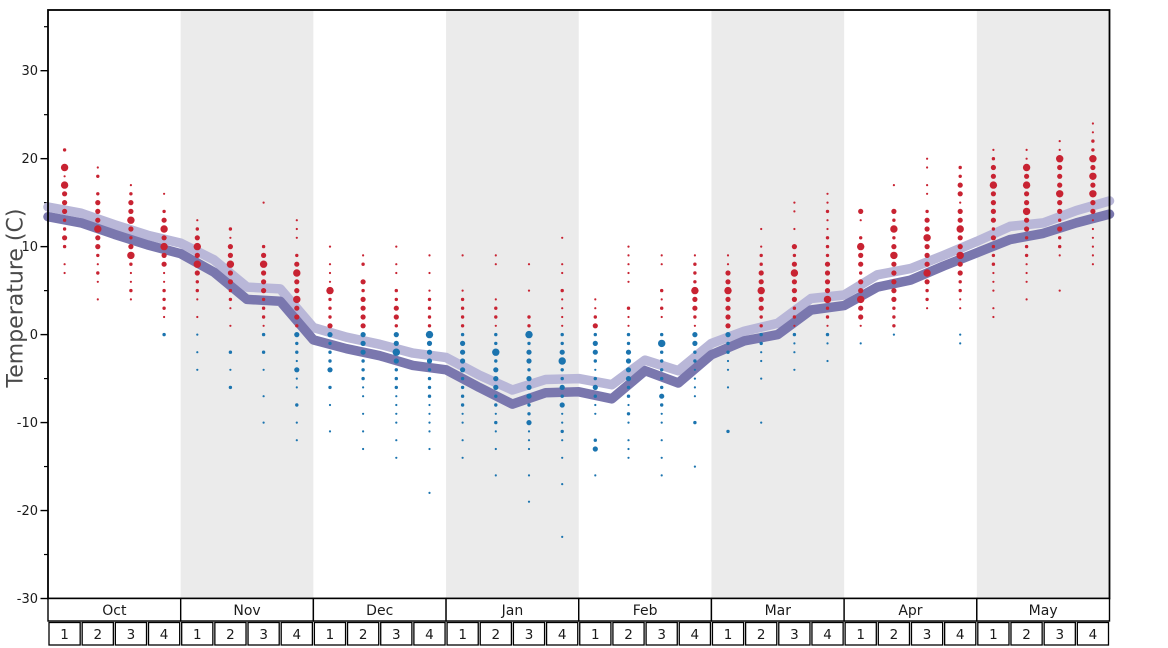  I want to click on month-band-may, so click(1043, 304).